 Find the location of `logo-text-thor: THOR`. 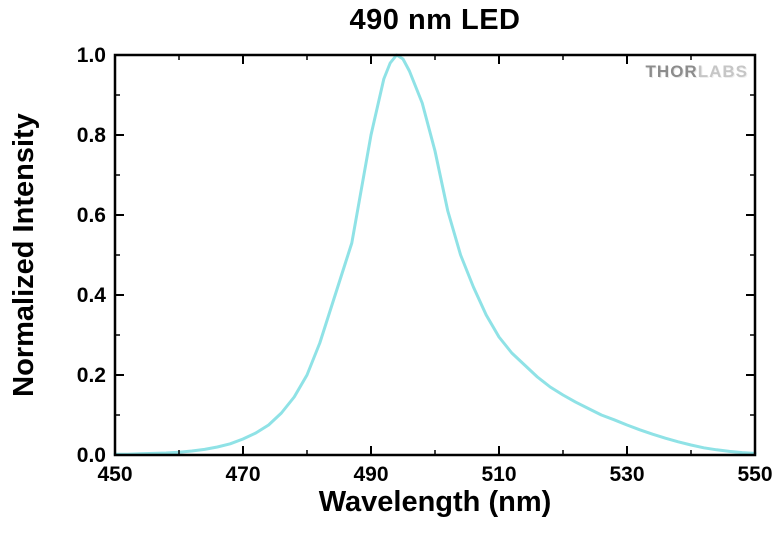

logo-text-thor: THOR is located at coordinates (671, 71).